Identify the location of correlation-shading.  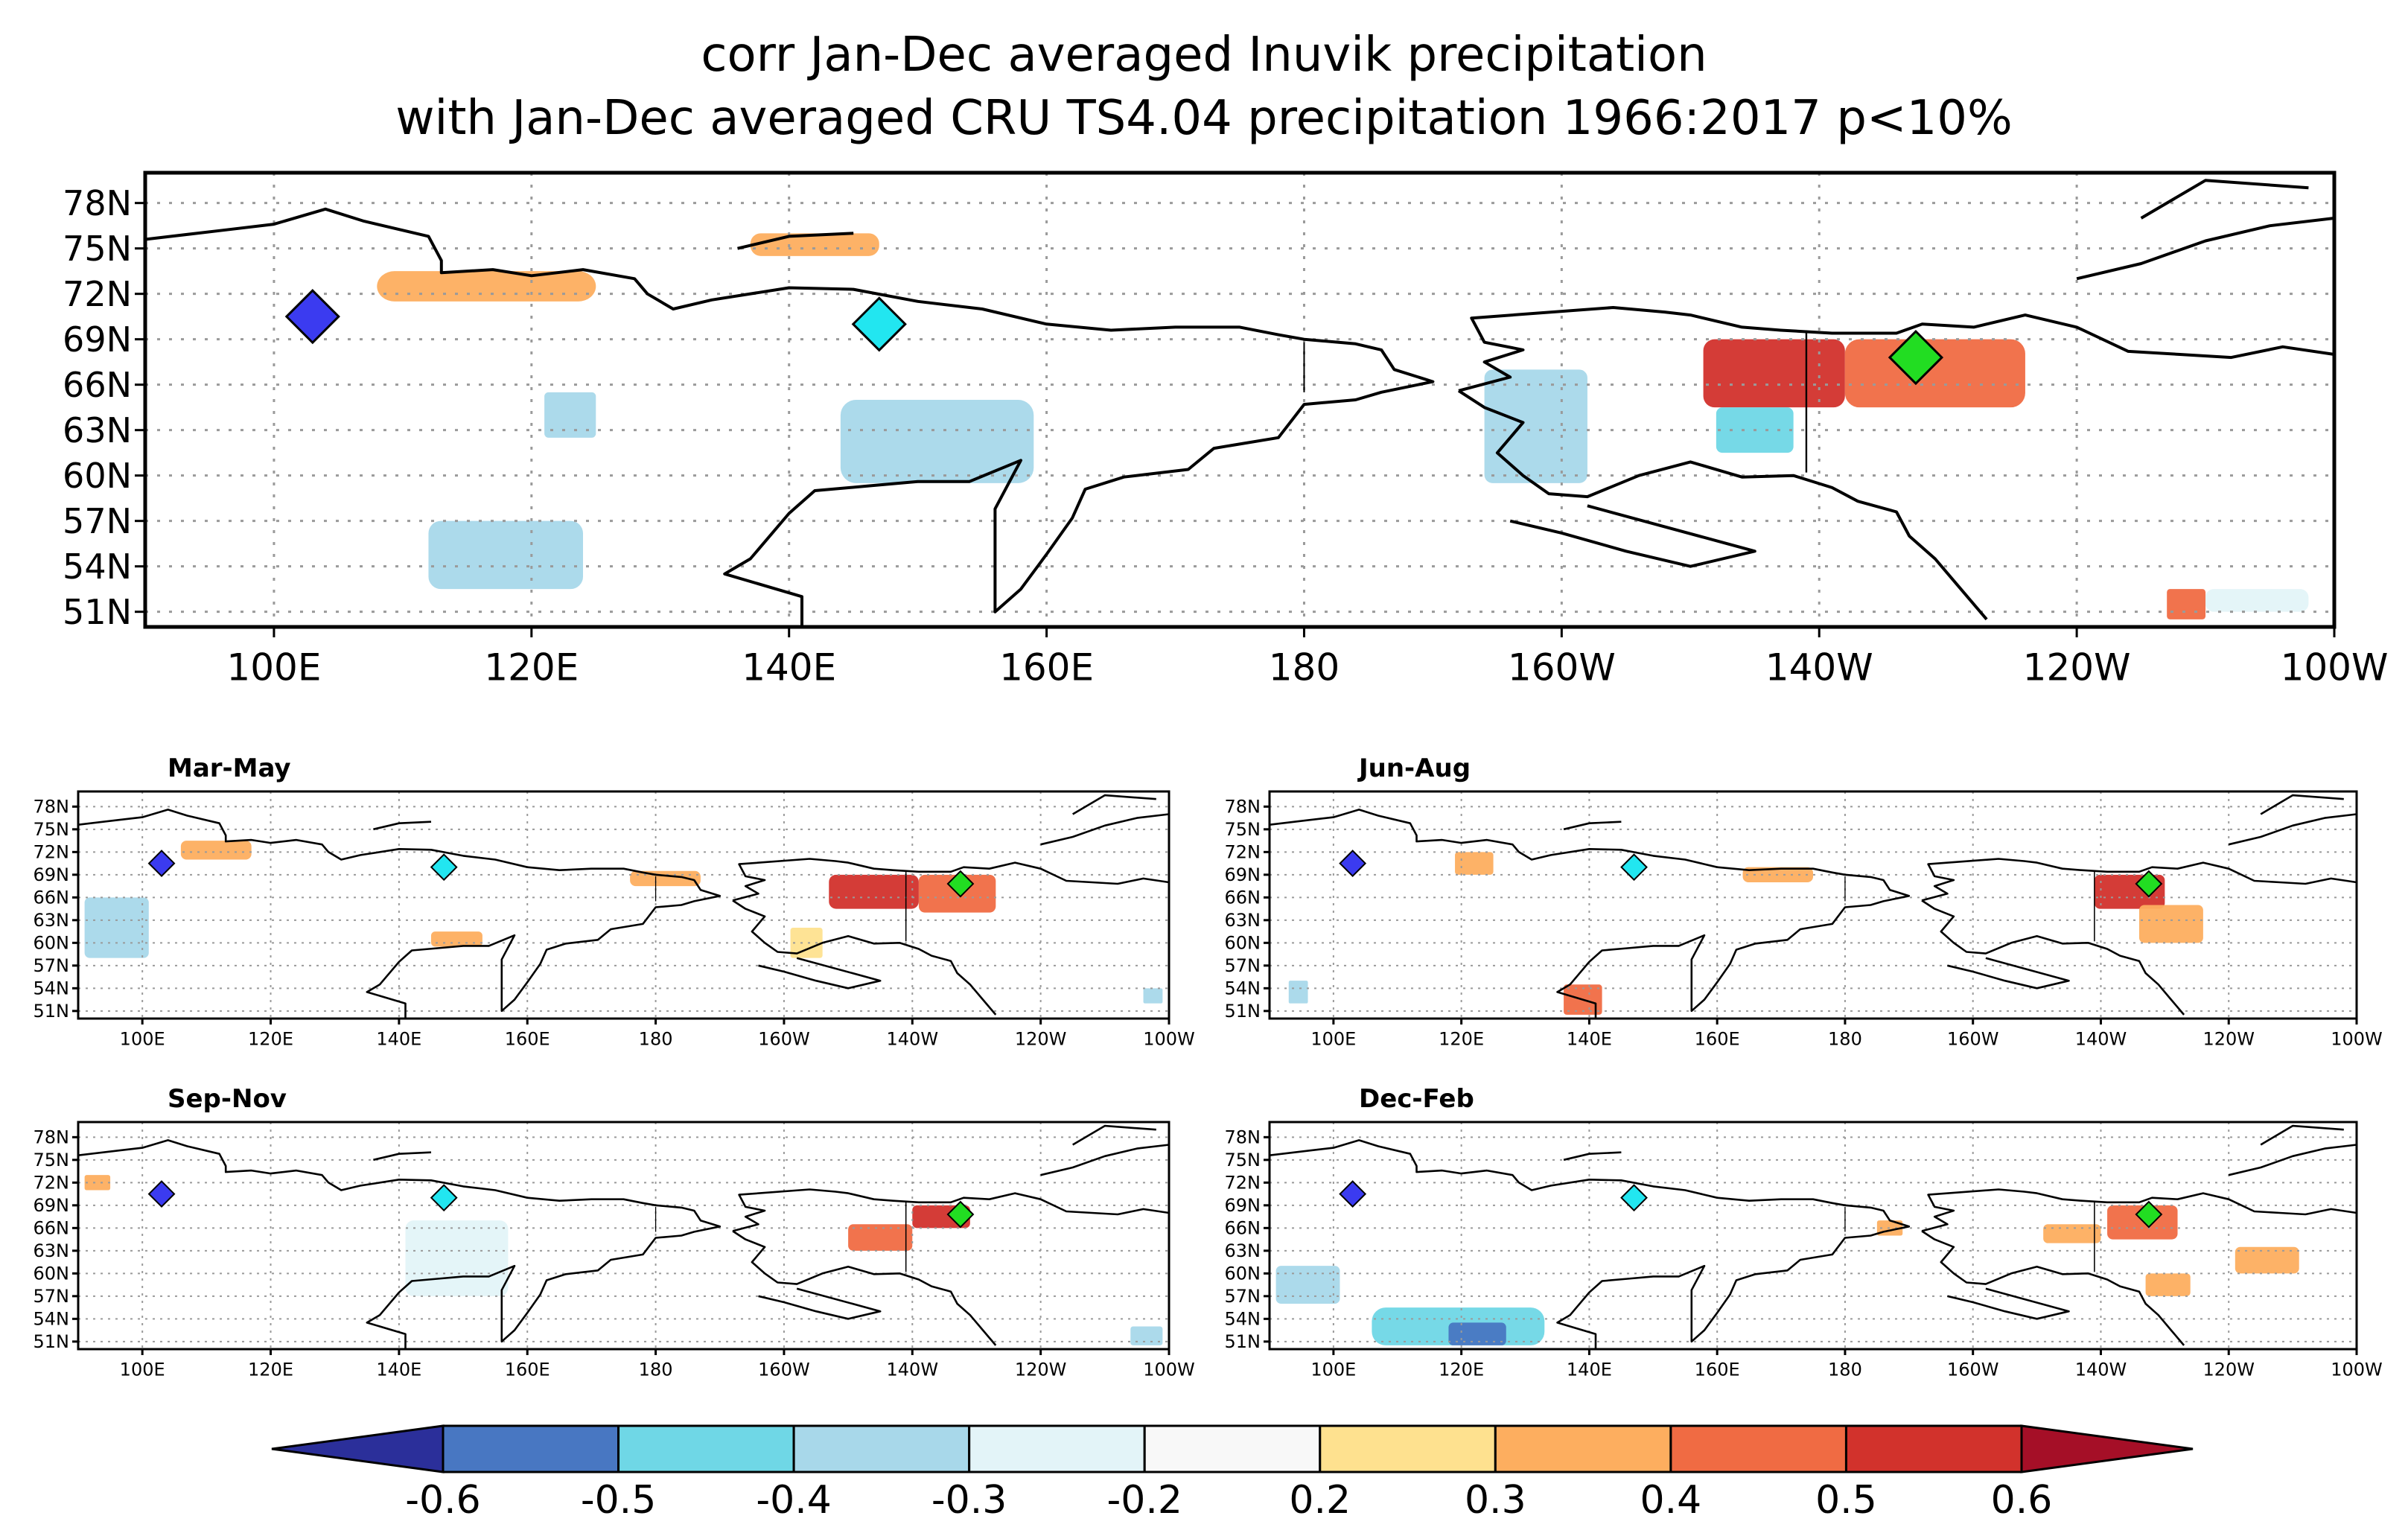
(623, 922).